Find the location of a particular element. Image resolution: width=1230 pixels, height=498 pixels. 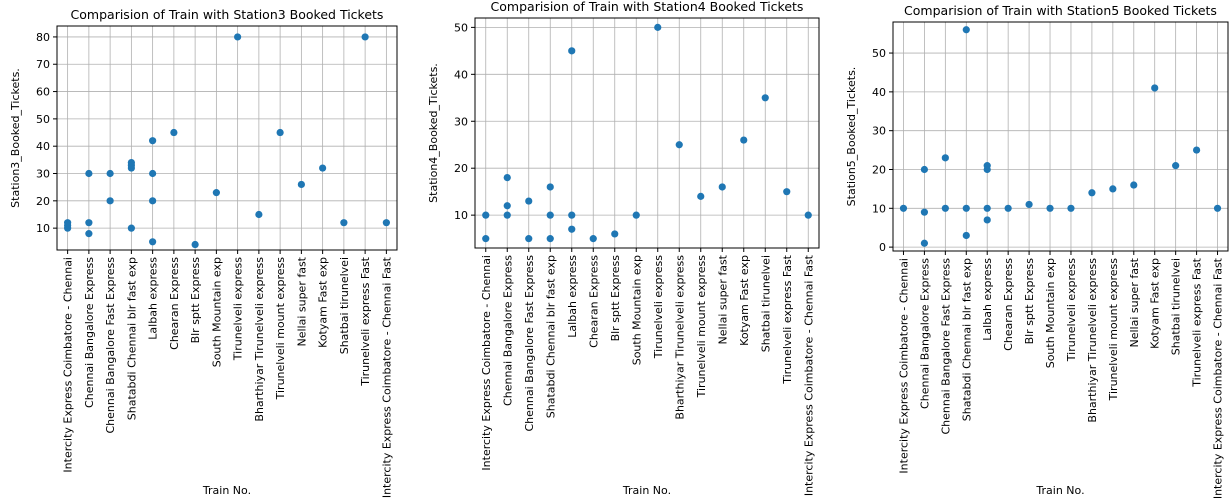

x-tick-label: Kotyam Fast exp is located at coordinates (1155, 303).